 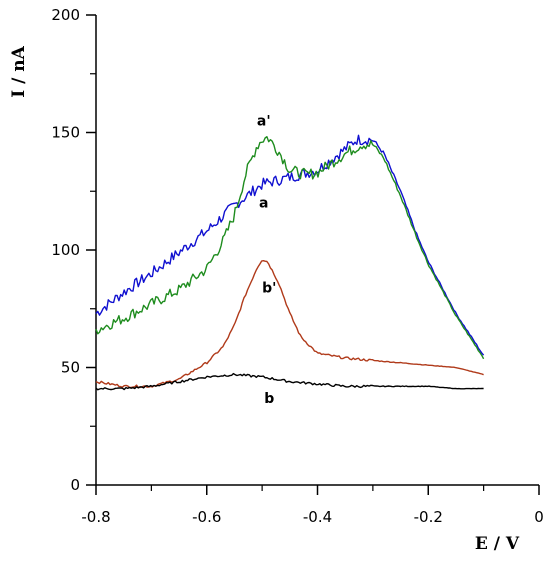 What do you see at coordinates (264, 121) in the screenshot?
I see `curve-label: a'` at bounding box center [264, 121].